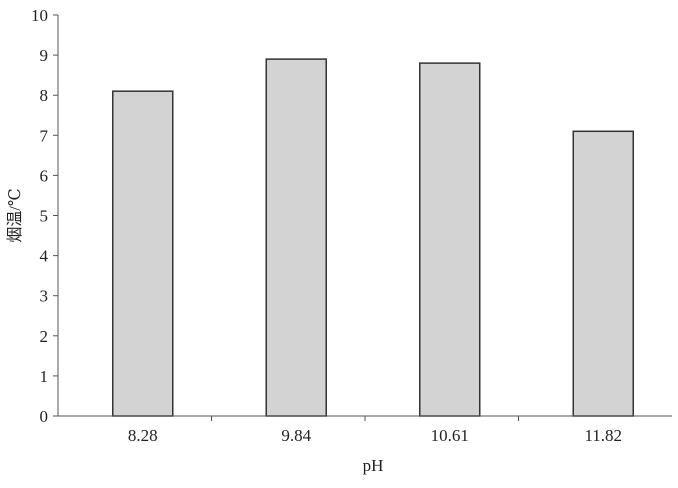  I want to click on x-tick-label: 8.28, so click(143, 435).